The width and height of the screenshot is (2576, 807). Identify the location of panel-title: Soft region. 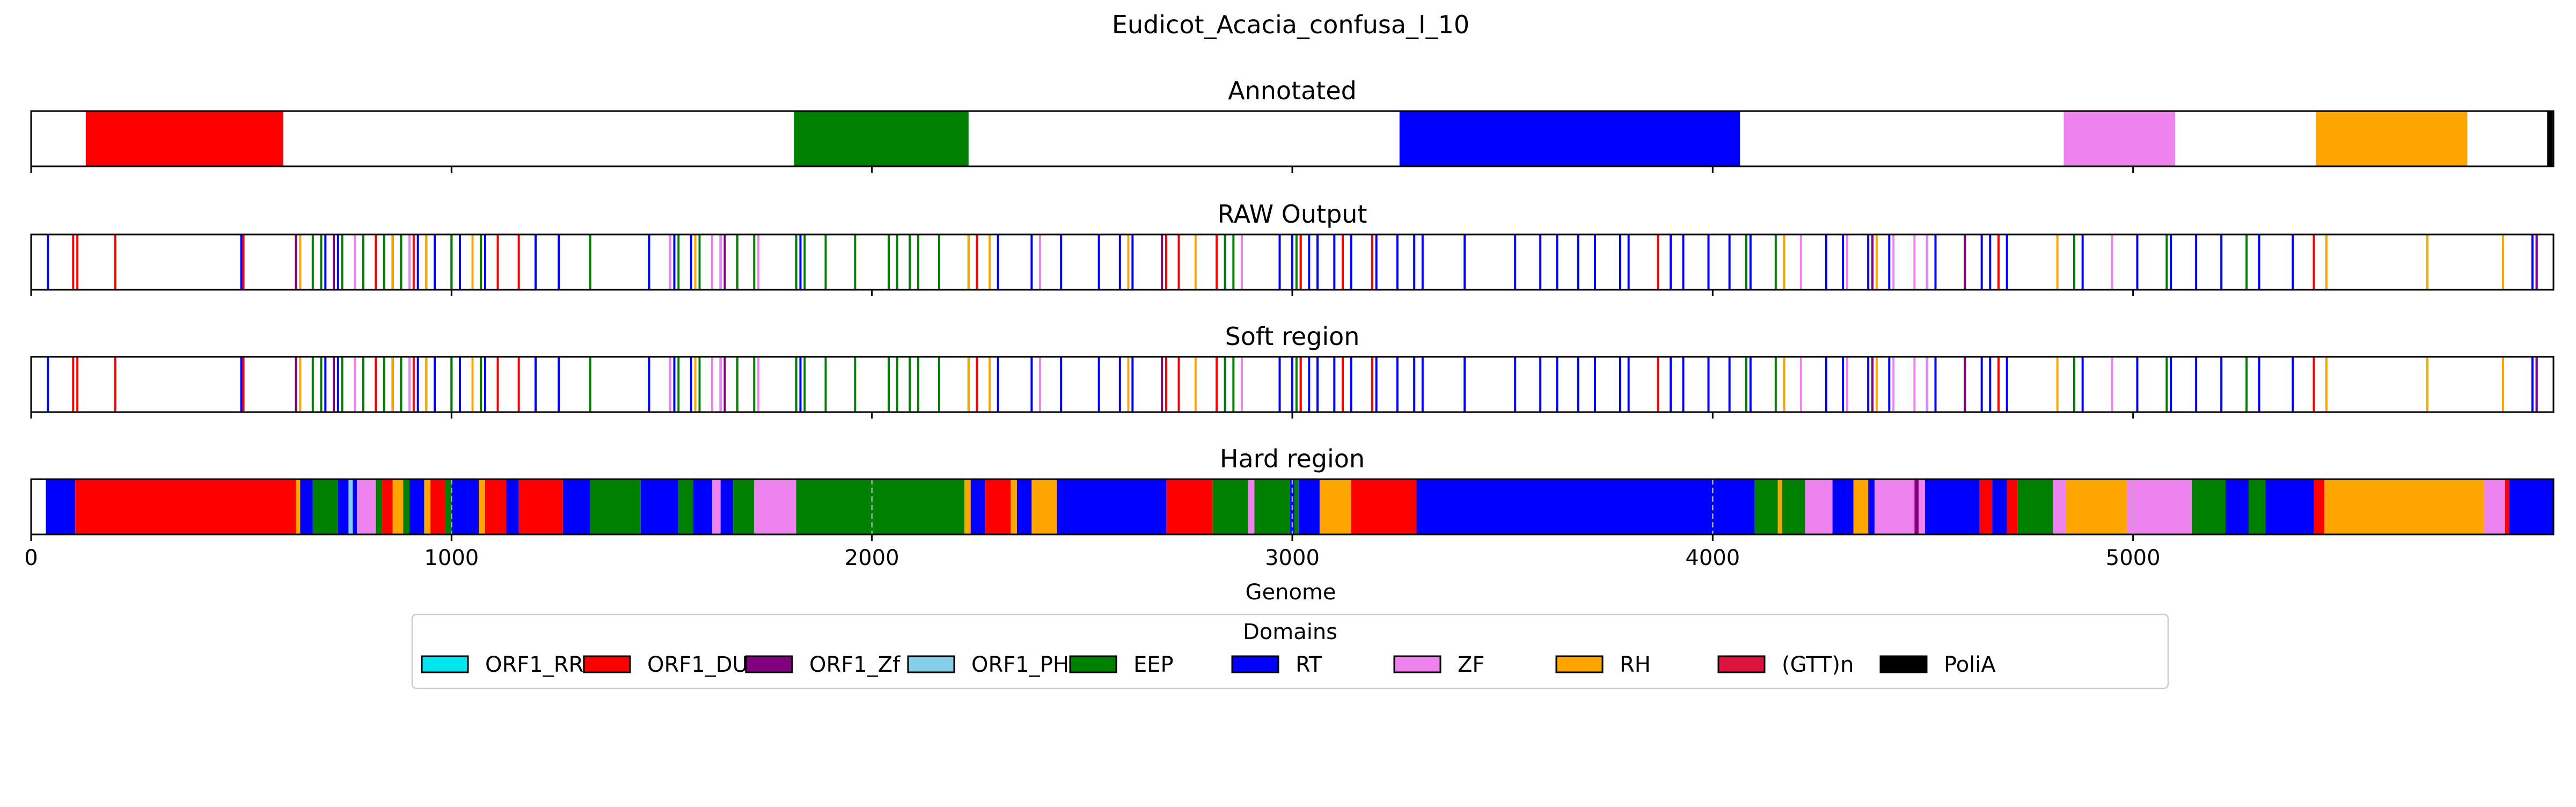
(1292, 336).